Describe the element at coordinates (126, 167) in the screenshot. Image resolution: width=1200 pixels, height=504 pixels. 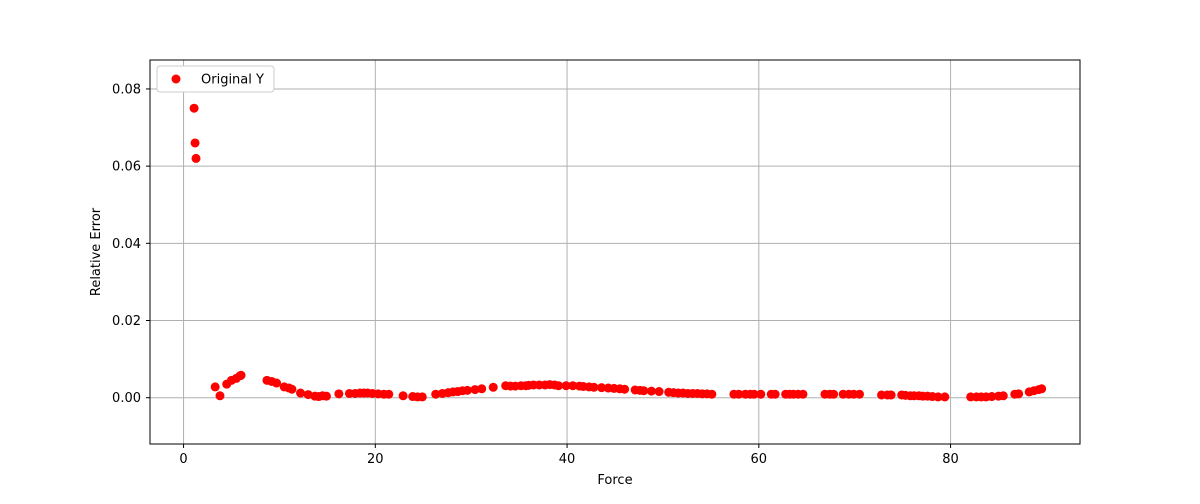
I see `y-tick-label: 0.06` at that location.